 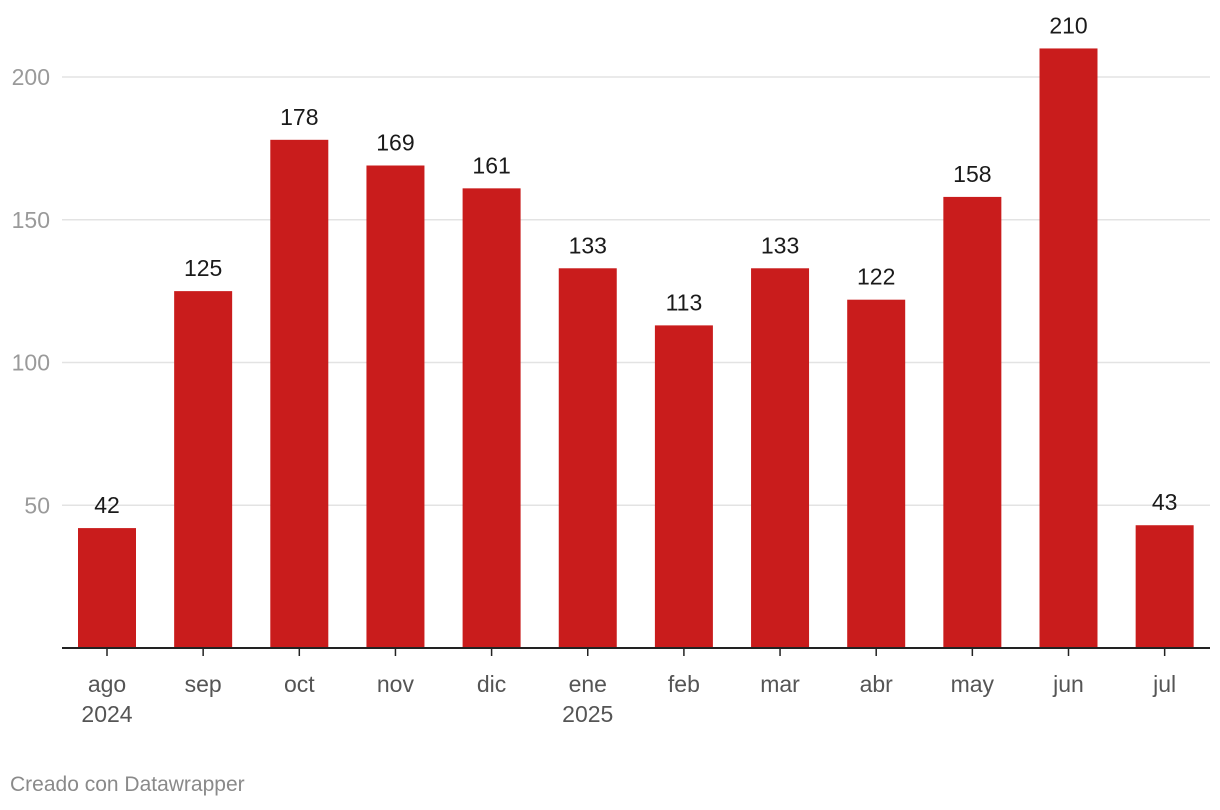 I want to click on y-tick-label: 50, so click(x=37, y=505).